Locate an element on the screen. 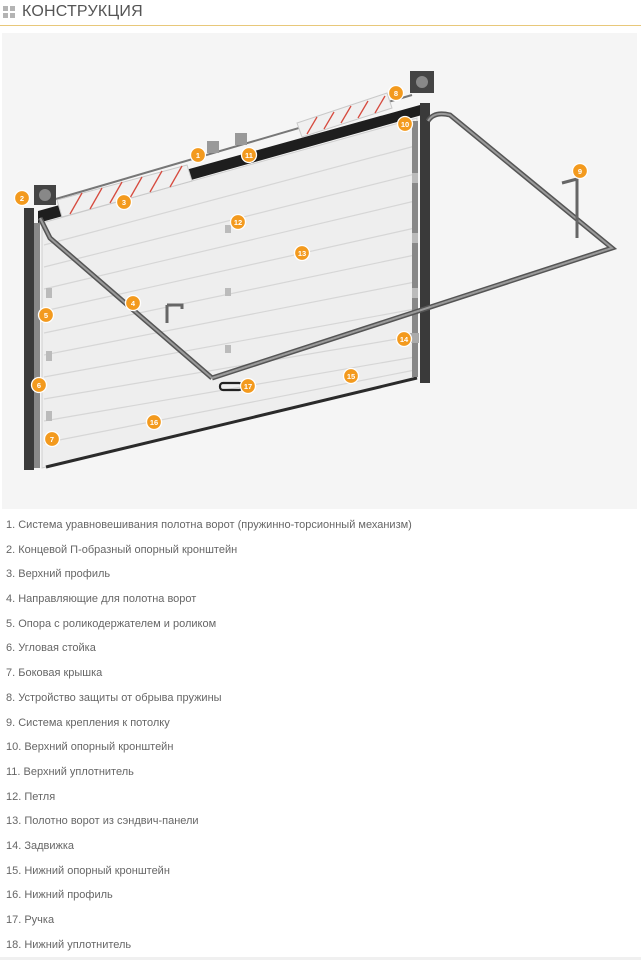  latch is located at coordinates (413, 338).